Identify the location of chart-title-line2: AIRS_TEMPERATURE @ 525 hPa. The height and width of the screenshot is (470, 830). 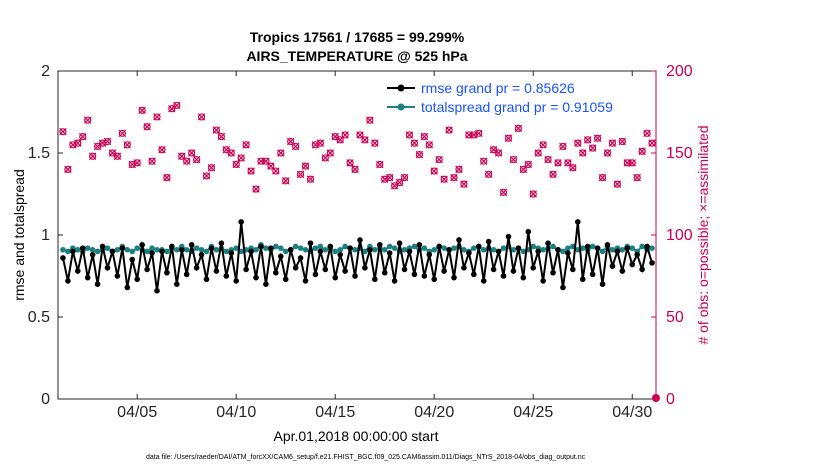
(356, 56).